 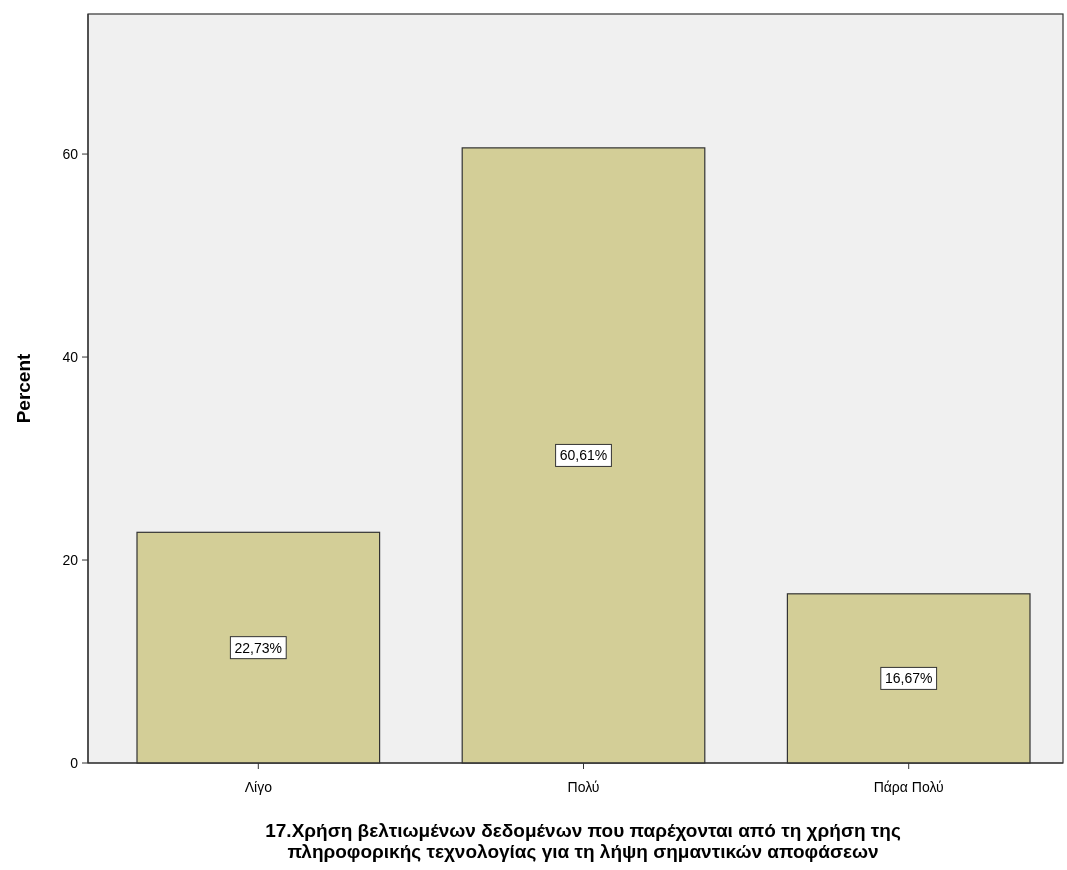 What do you see at coordinates (908, 678) in the screenshot?
I see `data-label: 16,67%` at bounding box center [908, 678].